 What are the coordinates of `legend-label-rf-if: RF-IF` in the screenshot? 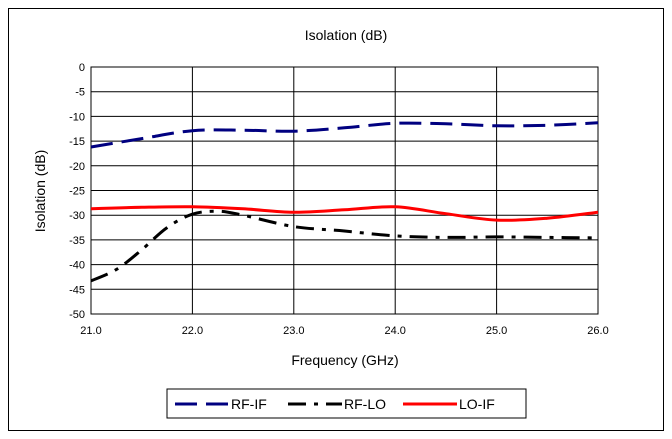 It's located at (249, 404).